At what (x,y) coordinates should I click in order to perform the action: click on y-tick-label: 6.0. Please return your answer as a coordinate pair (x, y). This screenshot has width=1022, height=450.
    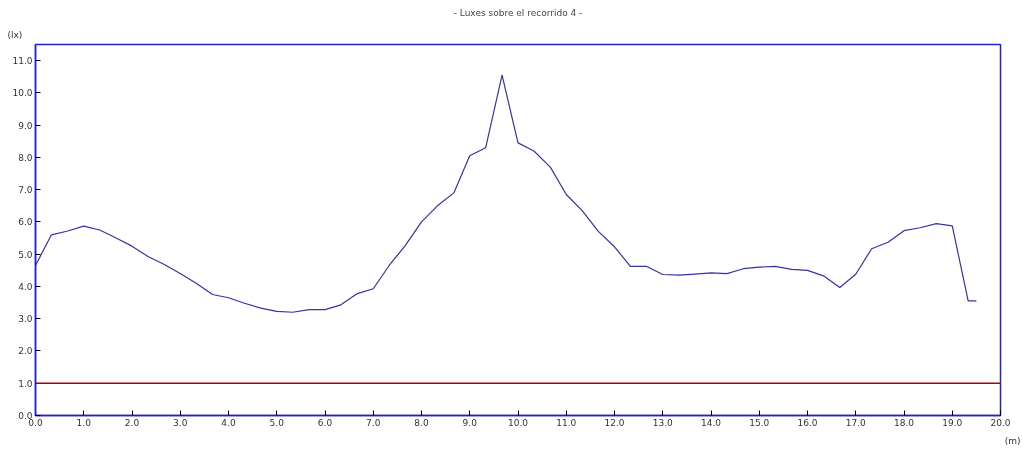
    Looking at the image, I should click on (25, 222).